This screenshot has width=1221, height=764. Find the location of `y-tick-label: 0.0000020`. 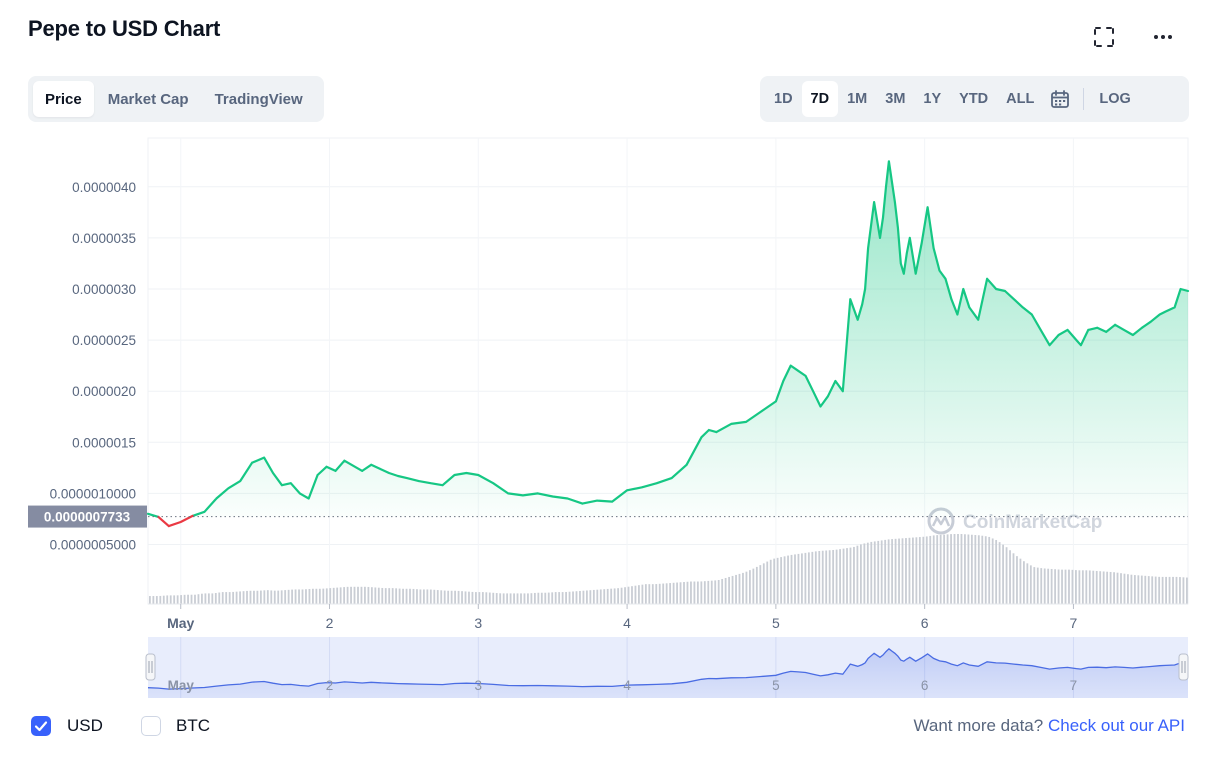

y-tick-label: 0.0000020 is located at coordinates (104, 391).